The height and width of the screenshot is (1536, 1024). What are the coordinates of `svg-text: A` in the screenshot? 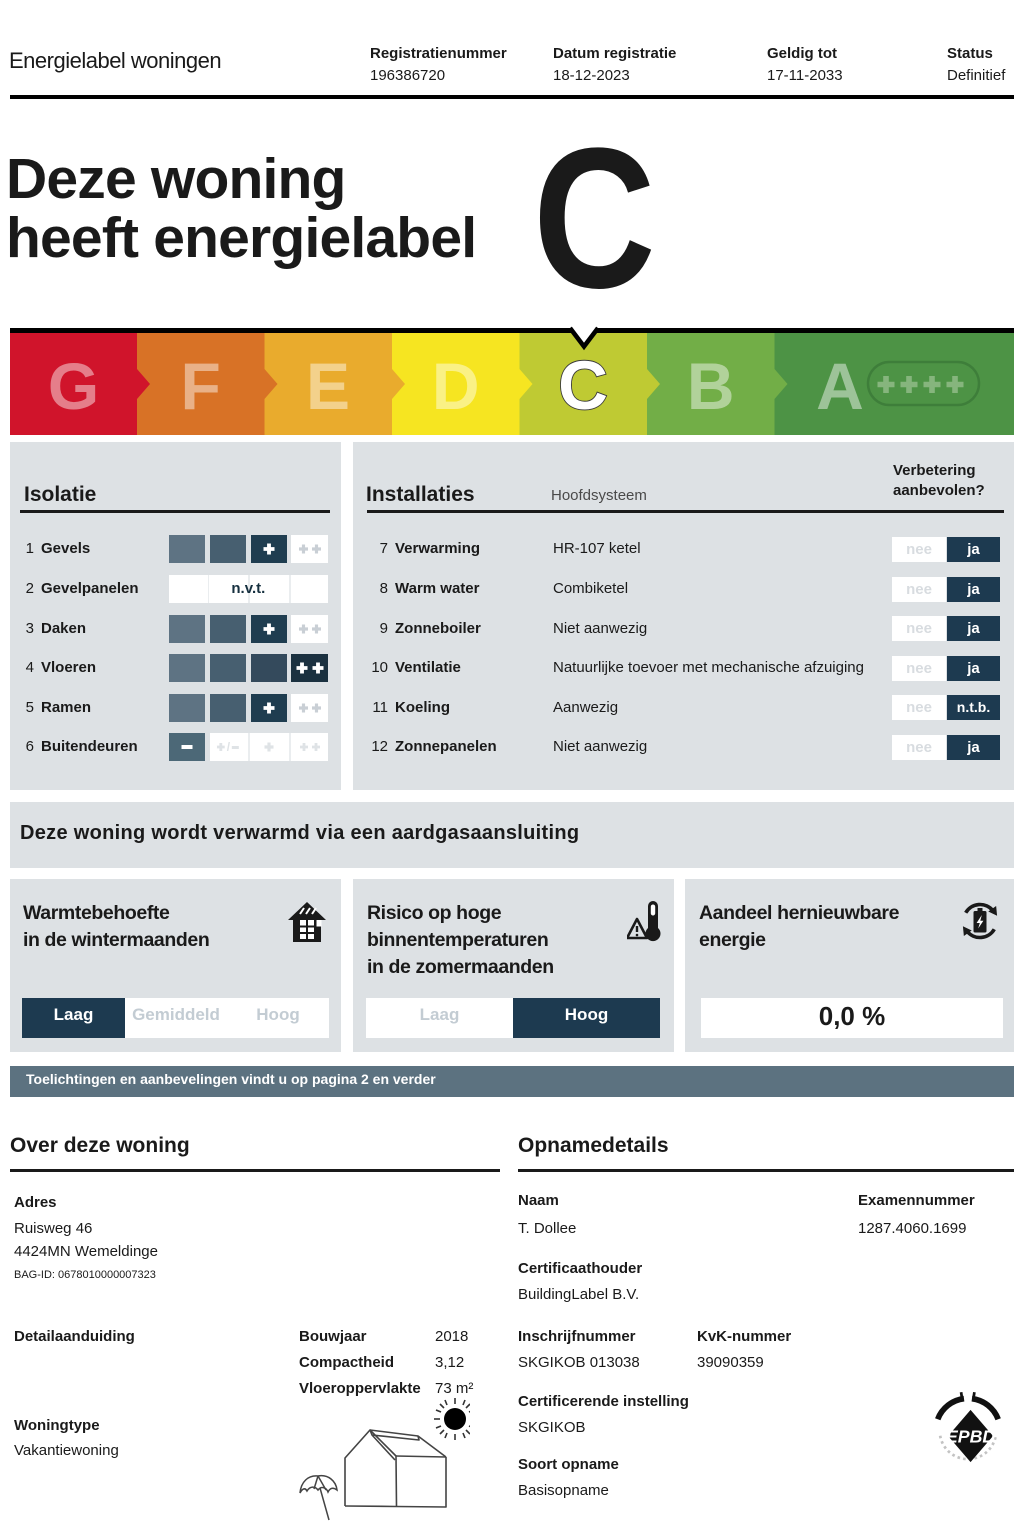 It's located at (840, 386).